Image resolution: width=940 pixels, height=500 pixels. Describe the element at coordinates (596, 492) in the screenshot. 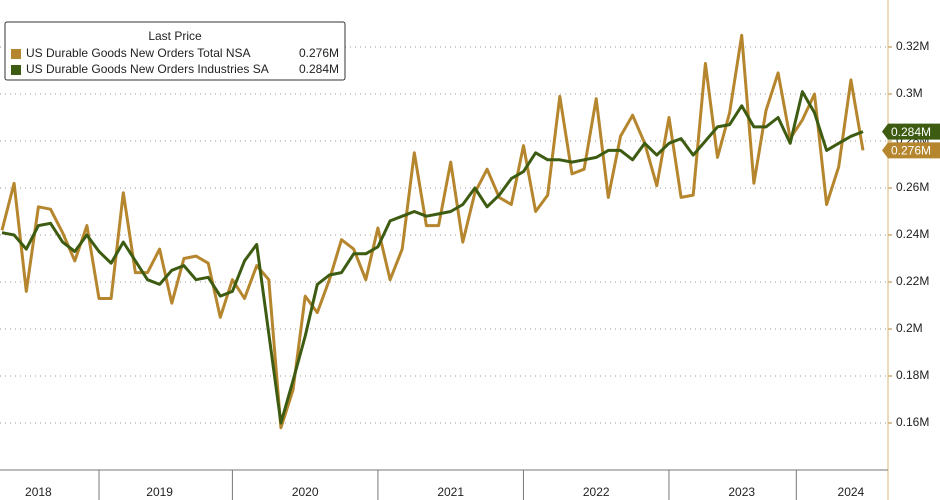

I see `x-tick-label: 2022` at that location.